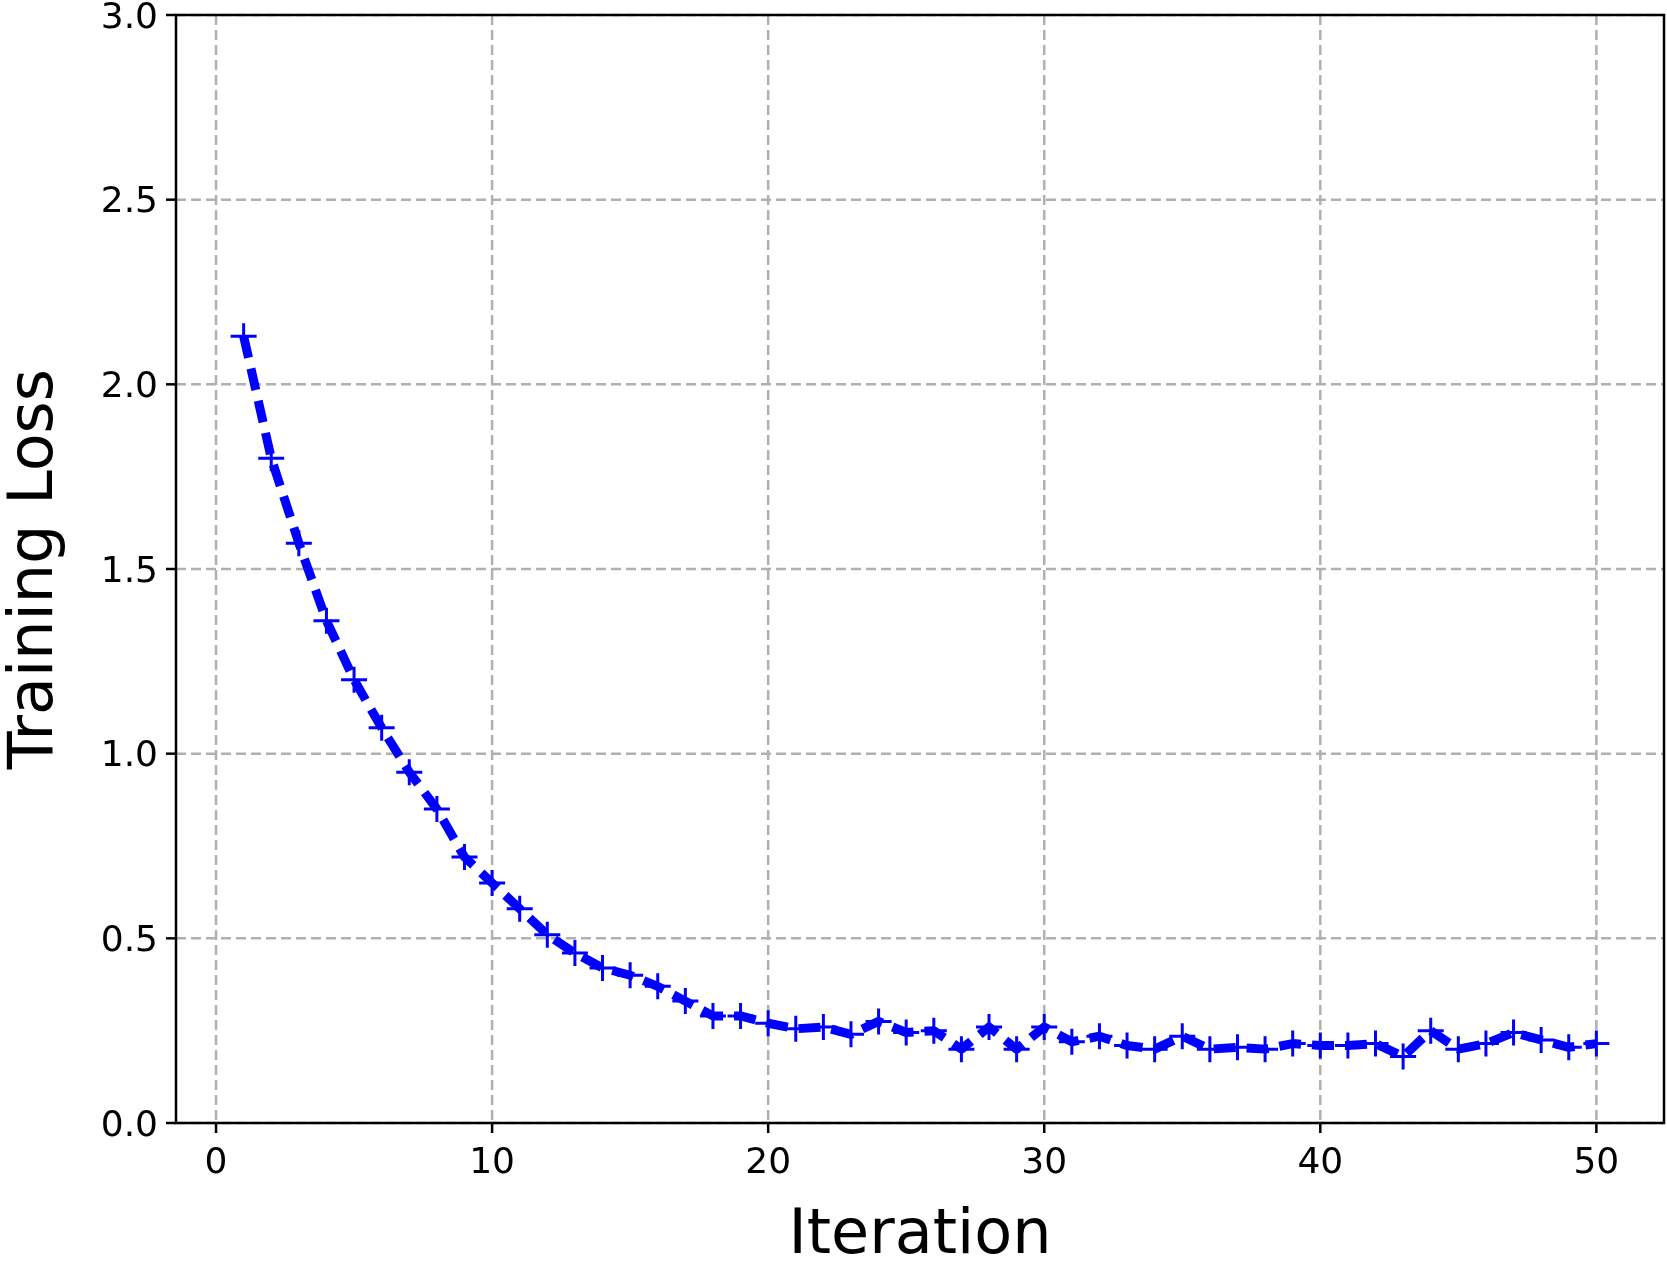 Image resolution: width=1667 pixels, height=1261 pixels. What do you see at coordinates (216, 1160) in the screenshot?
I see `x-tick-label: 0` at bounding box center [216, 1160].